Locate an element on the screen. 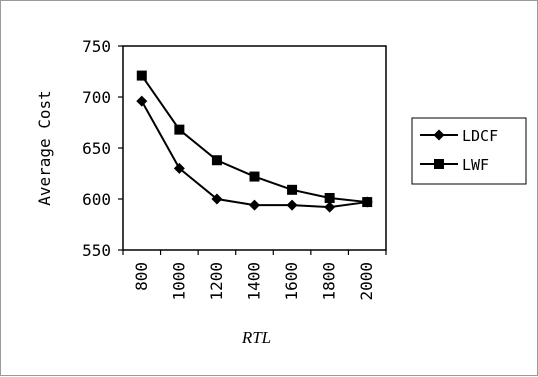 The height and width of the screenshot is (377, 538). y-axis: 550 600 650 700 750 is located at coordinates (102, 148).